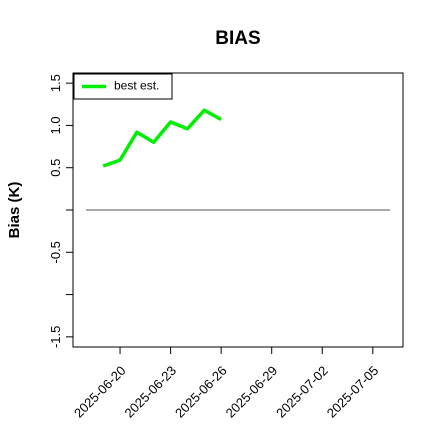 This screenshot has width=440, height=440. What do you see at coordinates (201, 392) in the screenshot?
I see `x-tick-label: 2025-06-26` at bounding box center [201, 392].